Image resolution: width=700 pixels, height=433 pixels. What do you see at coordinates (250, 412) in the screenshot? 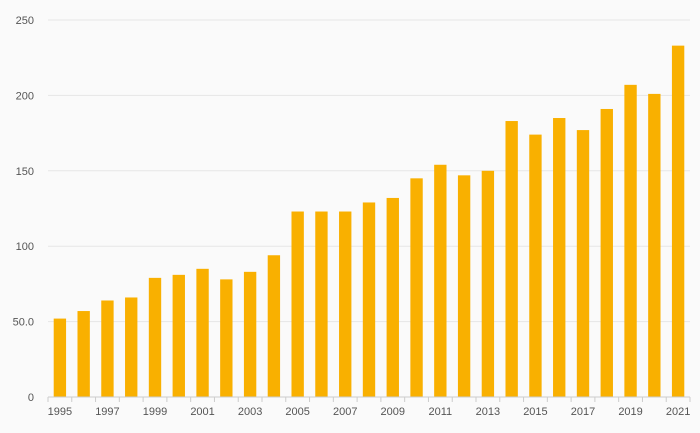
I see `x-tick-label: 2003` at bounding box center [250, 412].